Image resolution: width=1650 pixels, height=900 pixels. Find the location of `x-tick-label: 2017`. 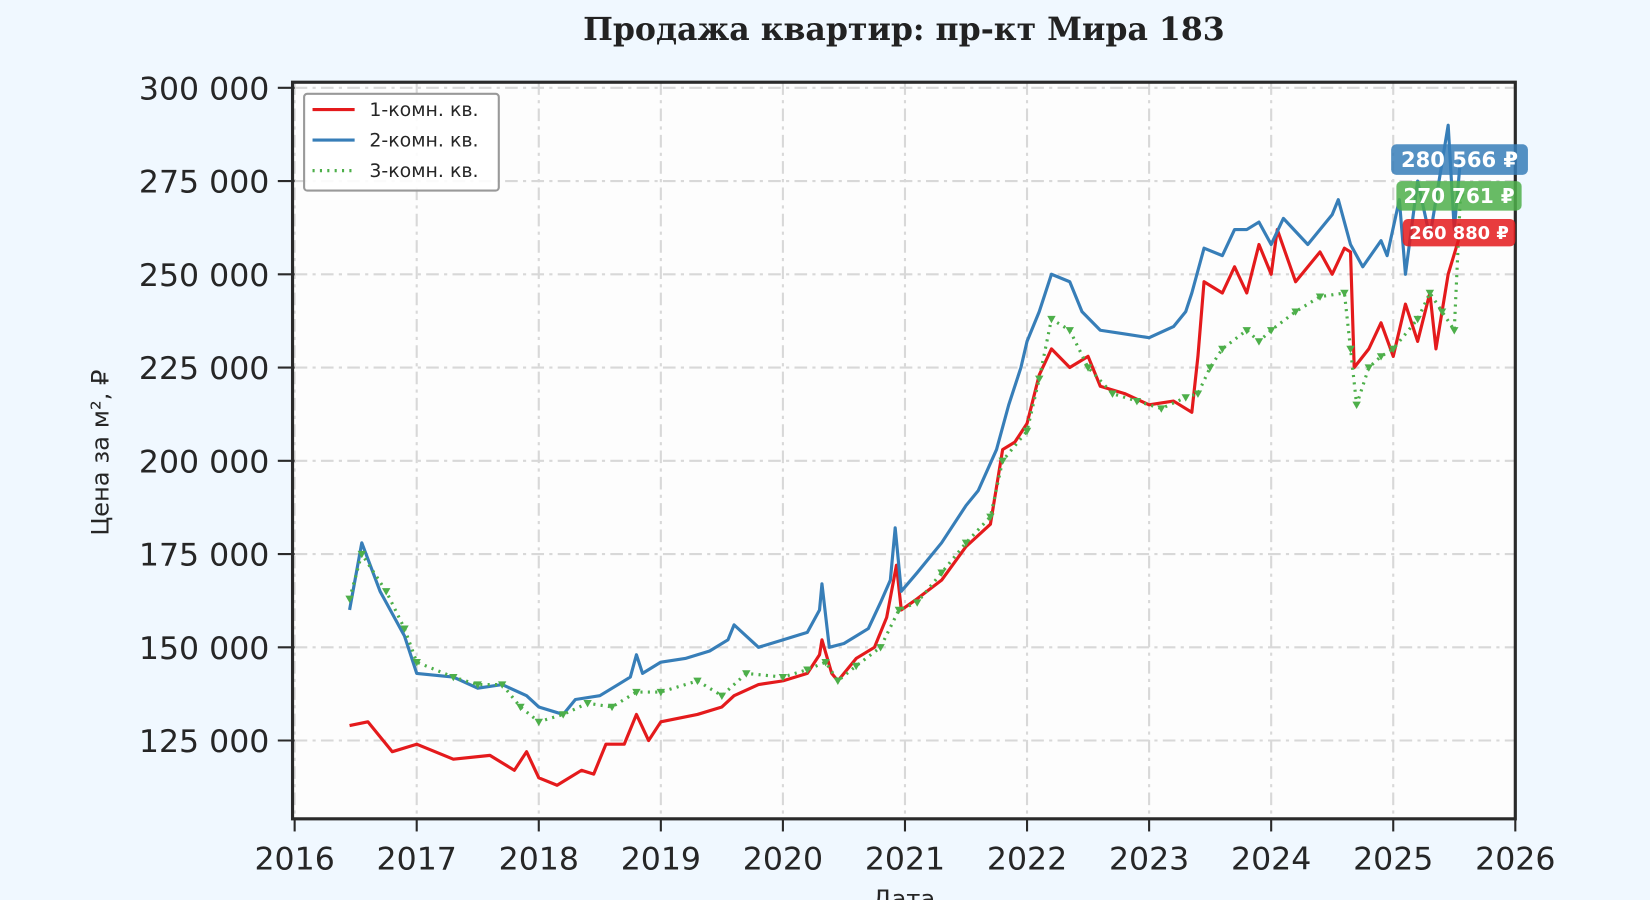

x-tick-label: 2017 is located at coordinates (417, 859).